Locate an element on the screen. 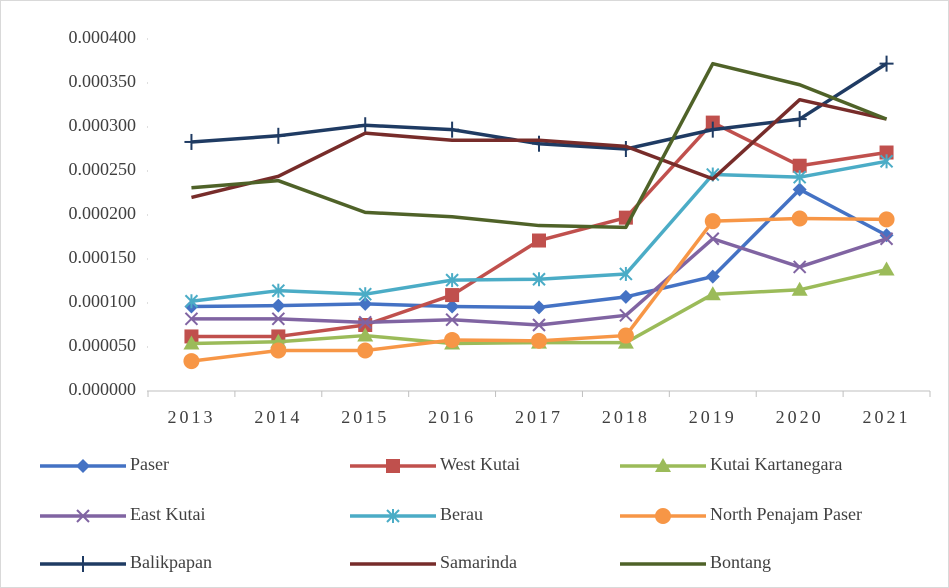 The height and width of the screenshot is (588, 949). x-tick-label: 2013 is located at coordinates (191, 417).